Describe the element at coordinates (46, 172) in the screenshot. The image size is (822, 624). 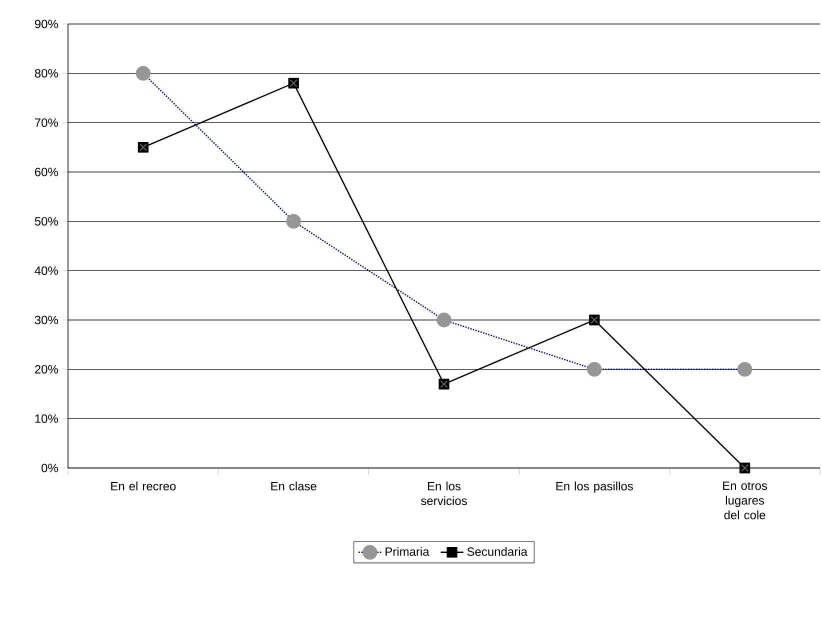
I see `y-tick-label: 60%` at that location.